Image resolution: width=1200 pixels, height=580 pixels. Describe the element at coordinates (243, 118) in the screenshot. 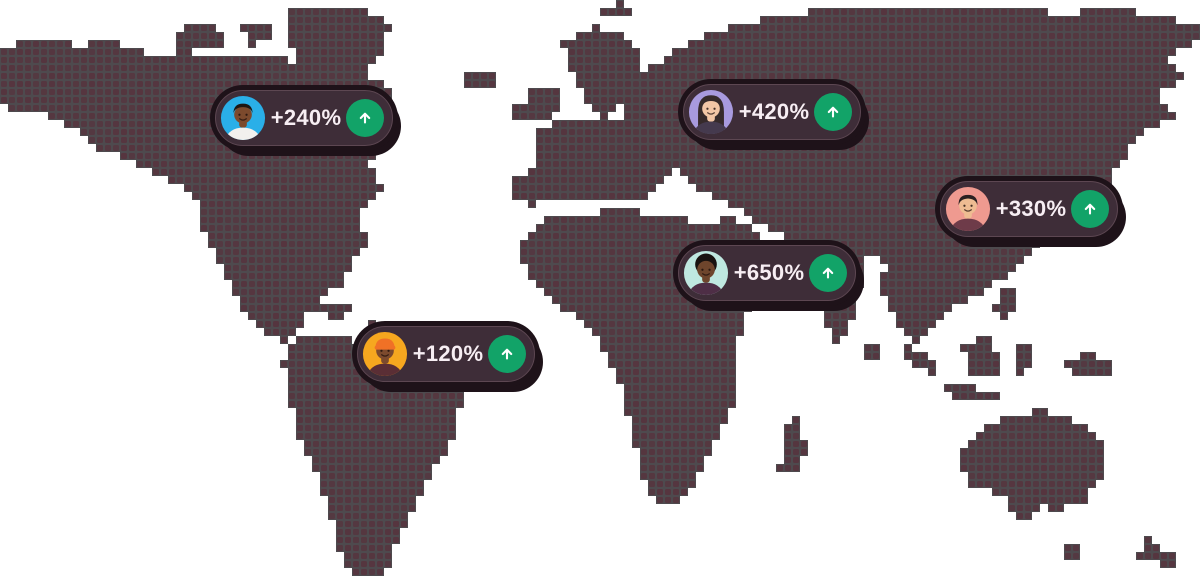

I see `avatar-smiling-man-short-hair` at that location.